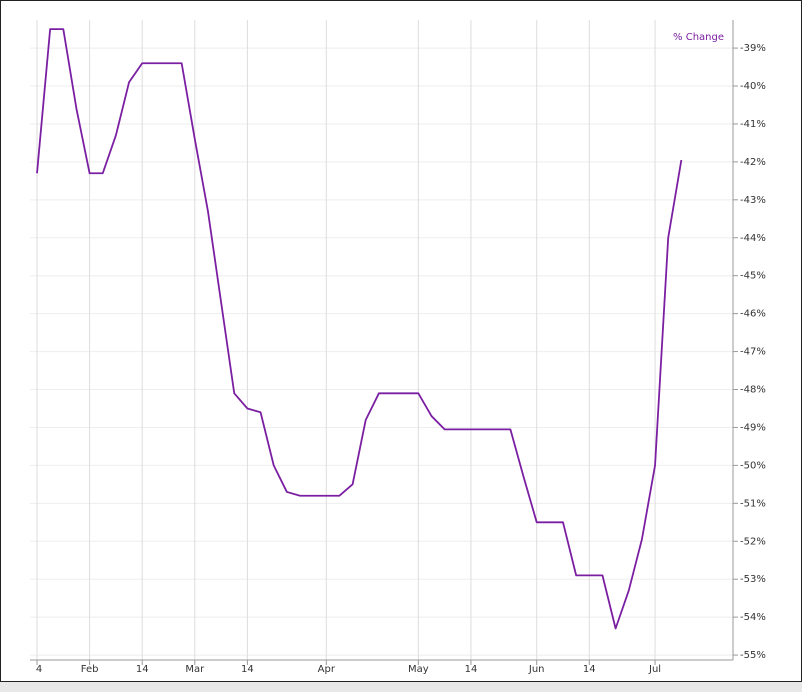 Image resolution: width=802 pixels, height=696 pixels. I want to click on y-tick-label: -52%, so click(753, 541).